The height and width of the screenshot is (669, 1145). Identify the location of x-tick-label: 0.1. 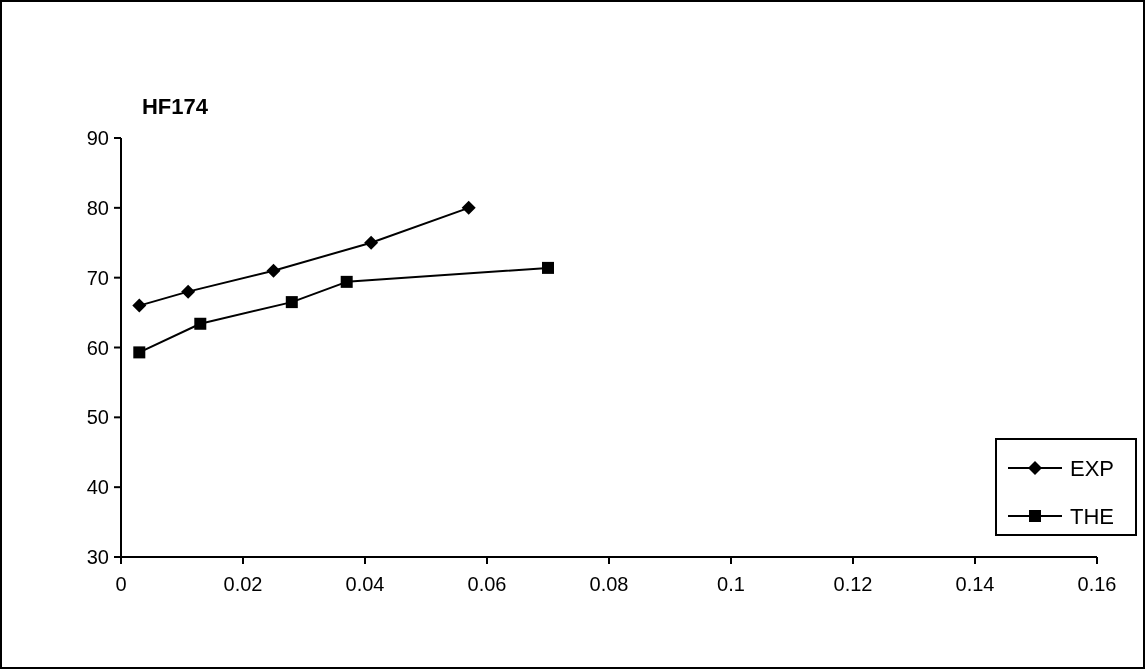
(731, 584).